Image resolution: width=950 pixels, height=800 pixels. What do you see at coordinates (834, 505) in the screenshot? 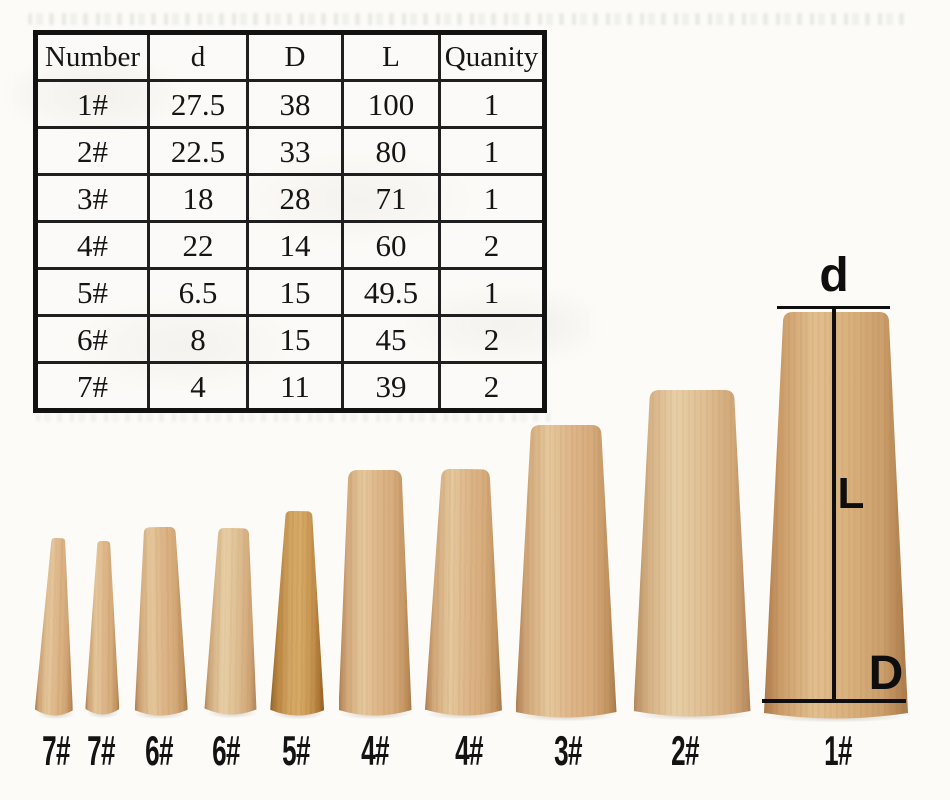
I see `length-line` at bounding box center [834, 505].